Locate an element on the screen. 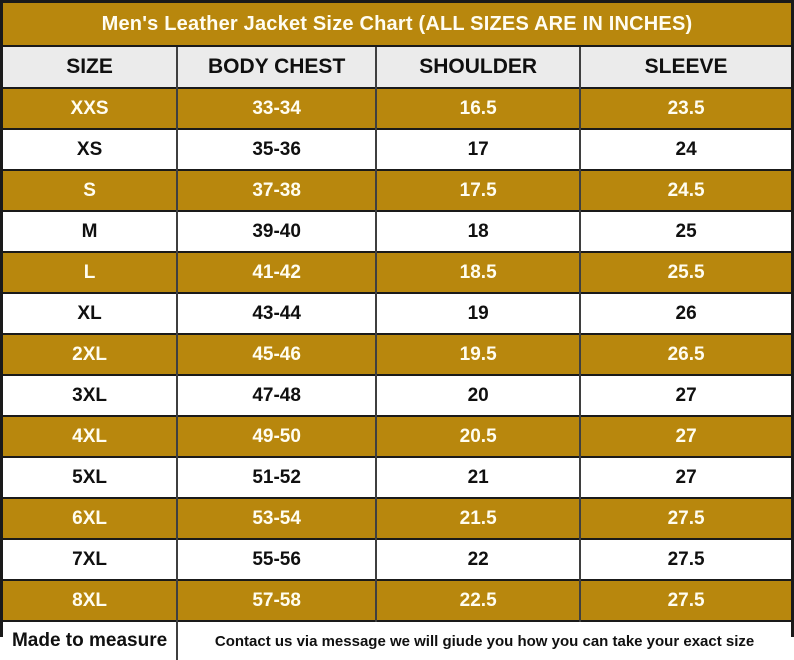 The height and width of the screenshot is (660, 794). size-cell: XXS is located at coordinates (90, 108).